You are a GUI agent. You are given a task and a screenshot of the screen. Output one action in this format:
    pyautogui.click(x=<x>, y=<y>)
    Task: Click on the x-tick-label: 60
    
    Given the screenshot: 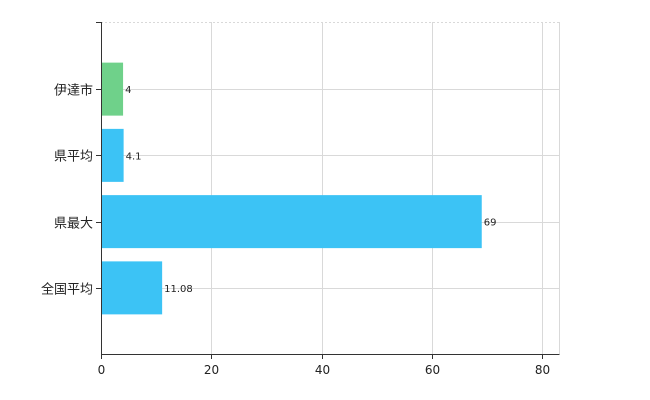 What is the action you would take?
    pyautogui.click(x=432, y=370)
    